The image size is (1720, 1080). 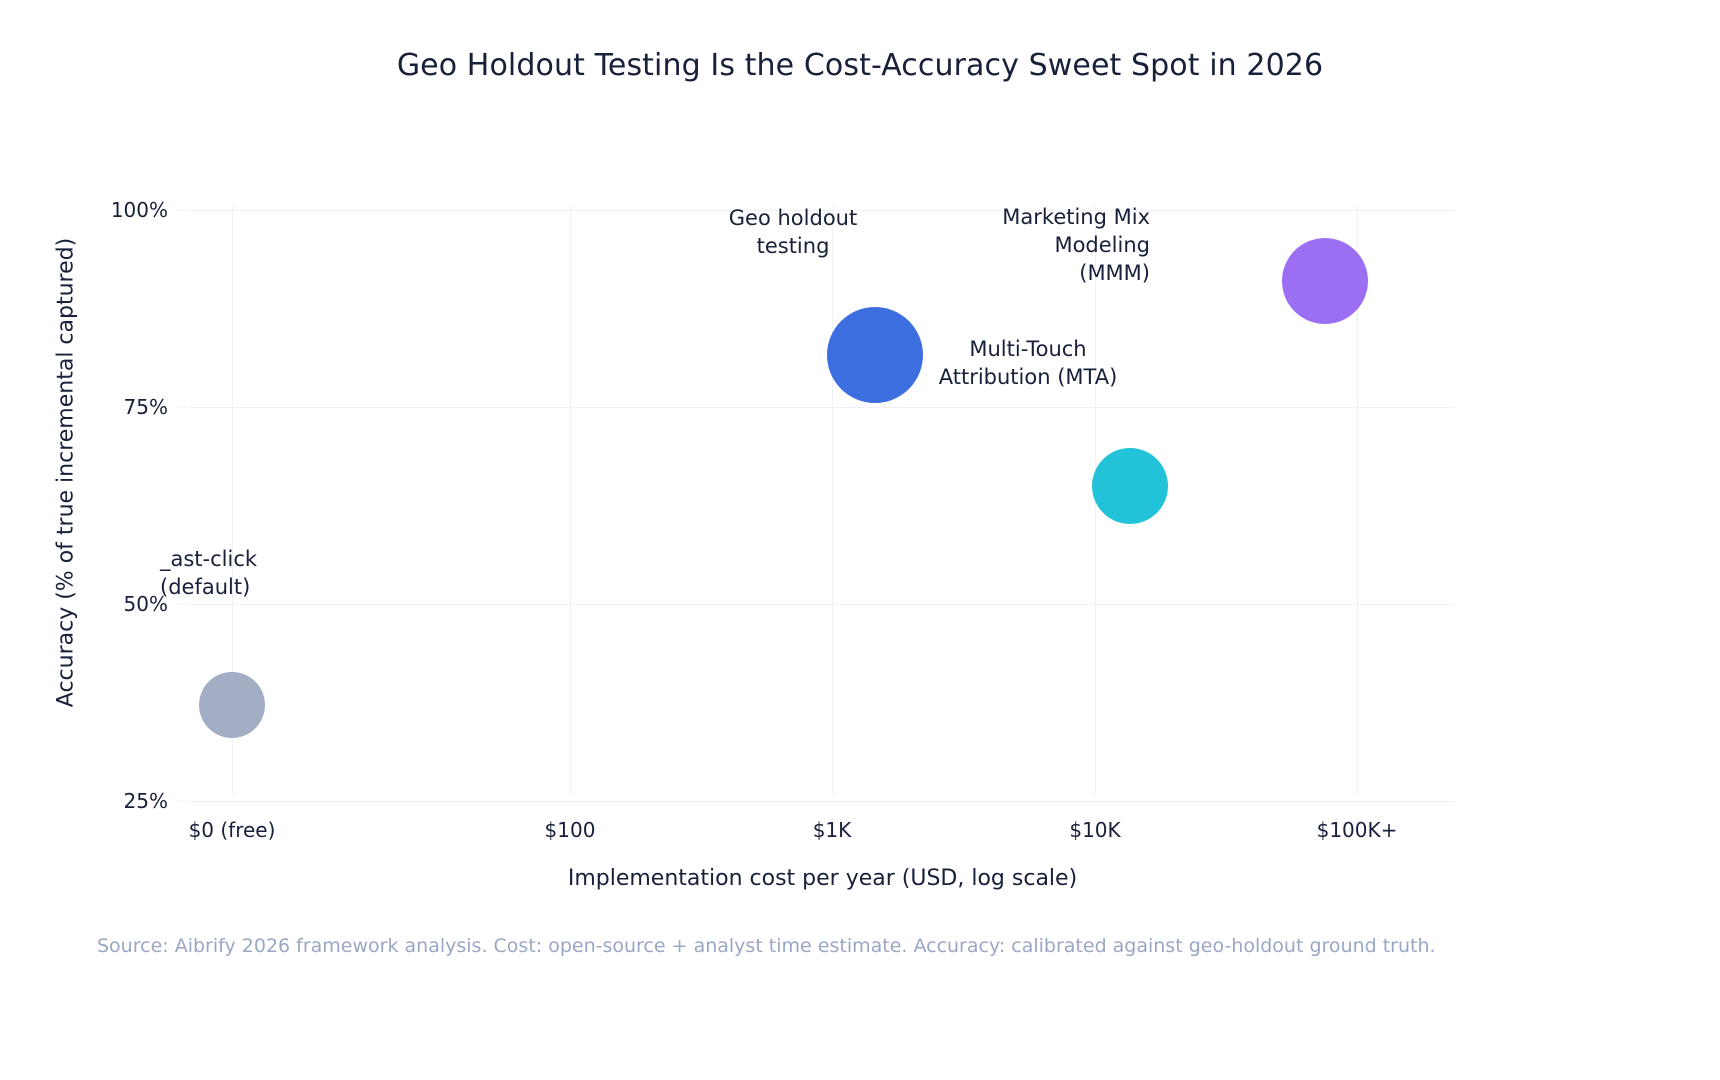 I want to click on xtick-label-2: $1K, so click(x=832, y=830).